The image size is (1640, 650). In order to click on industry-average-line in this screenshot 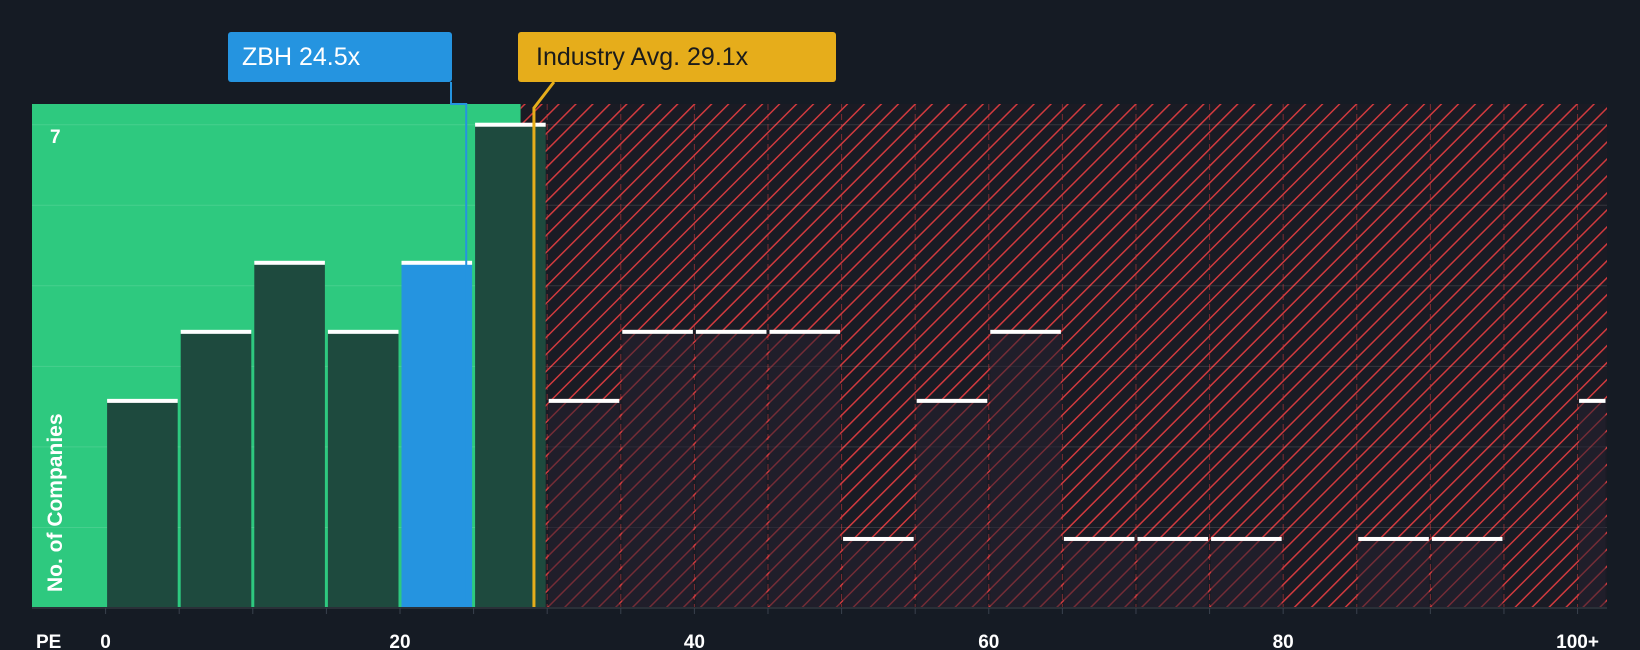, I will do `click(544, 344)`.